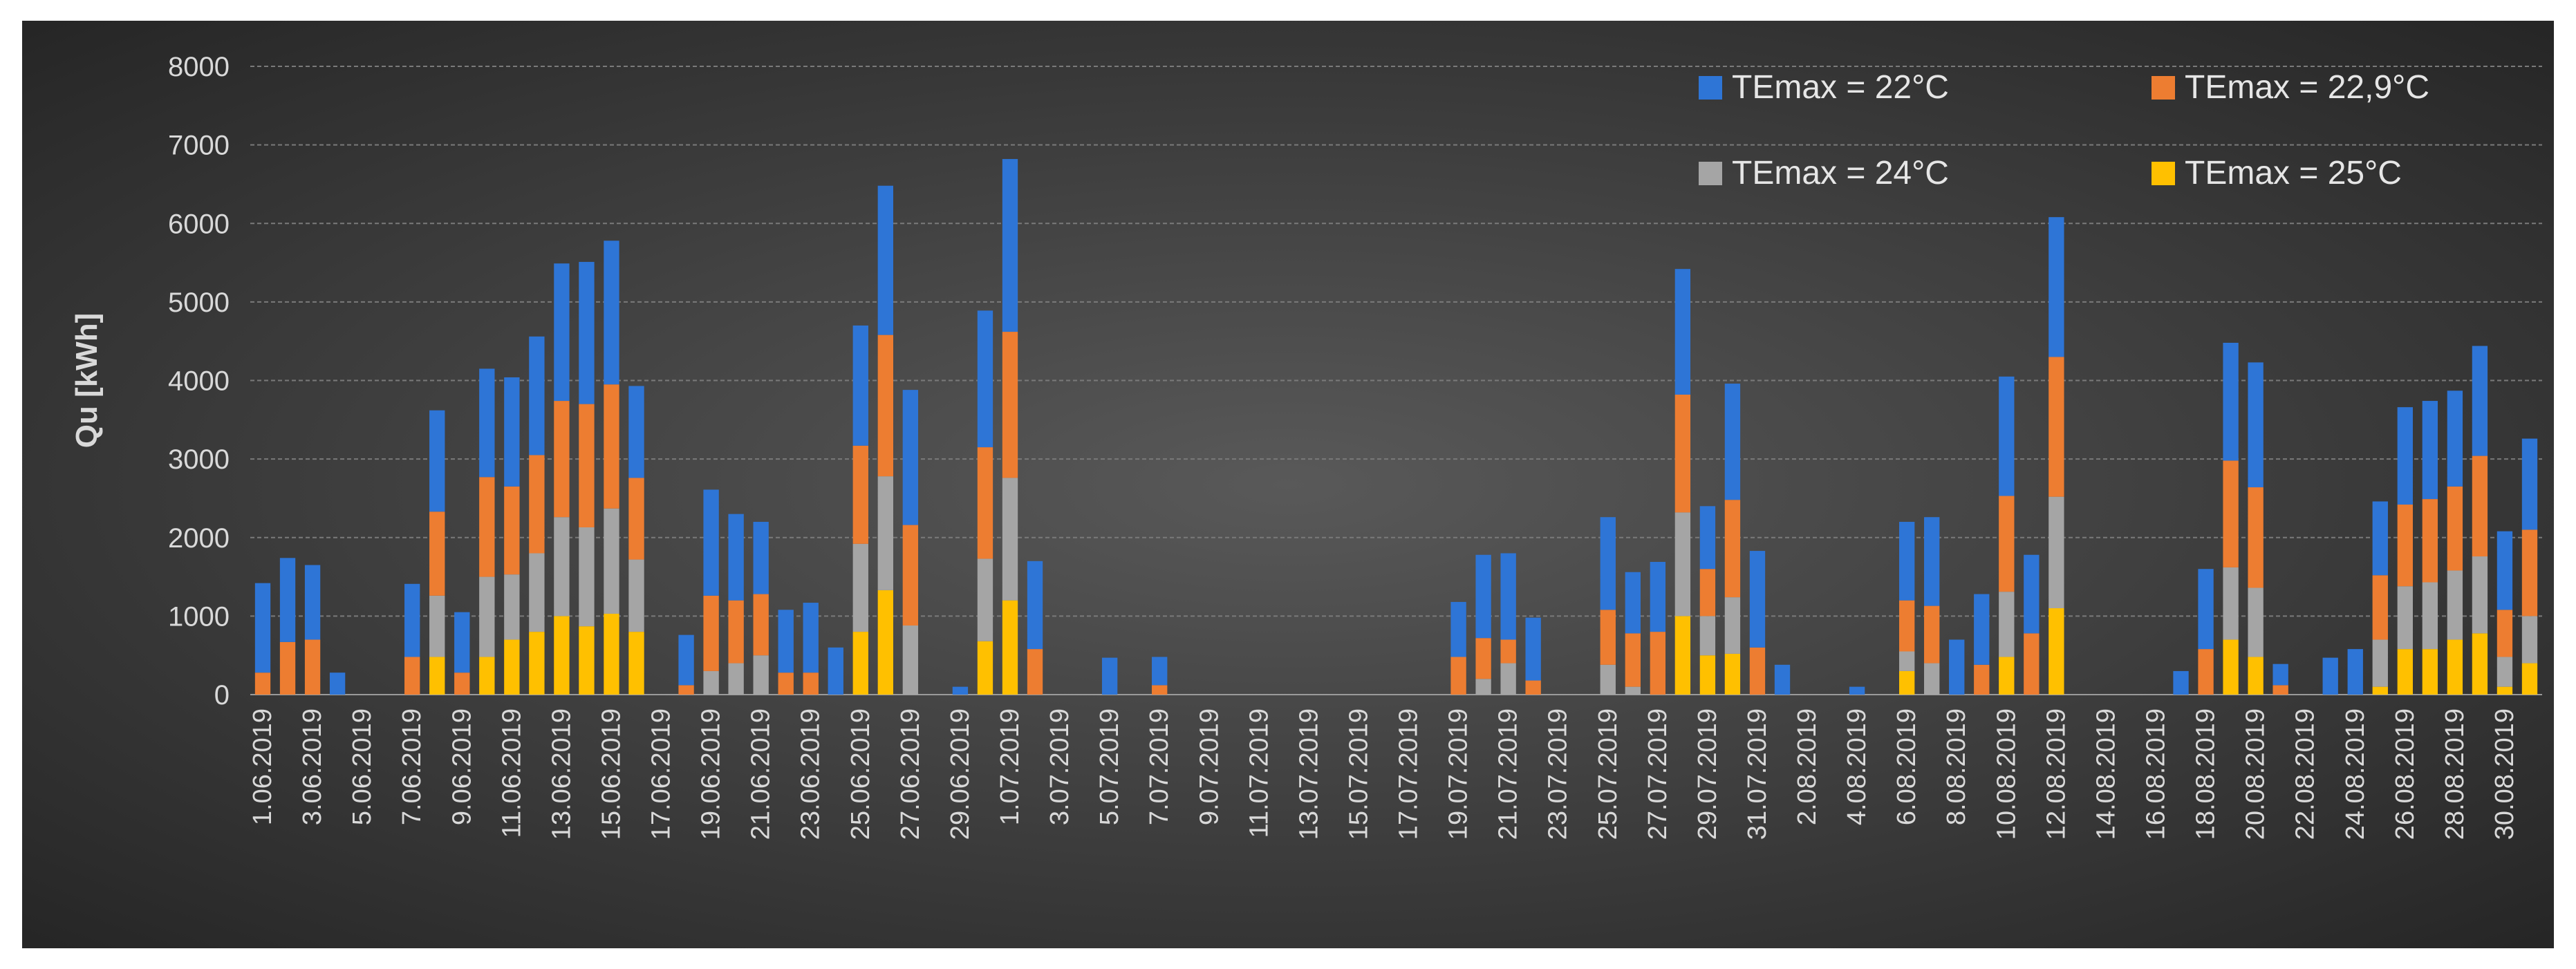 This screenshot has width=2576, height=969. I want to click on y-tick-label: 6000, so click(199, 224).